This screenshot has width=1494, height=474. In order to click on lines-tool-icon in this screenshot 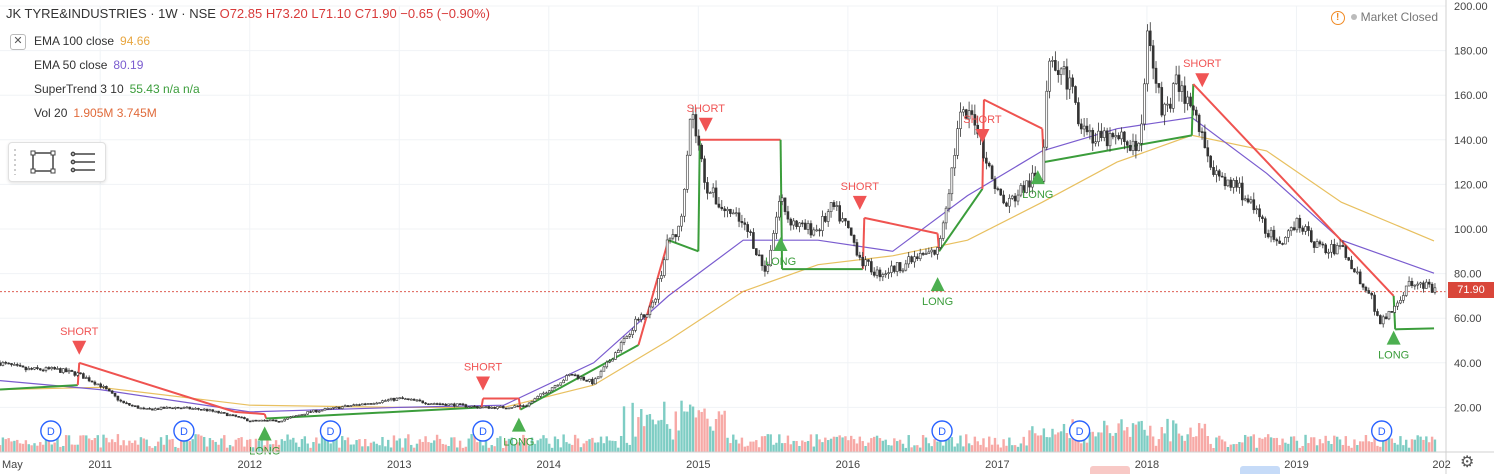, I will do `click(82, 162)`.